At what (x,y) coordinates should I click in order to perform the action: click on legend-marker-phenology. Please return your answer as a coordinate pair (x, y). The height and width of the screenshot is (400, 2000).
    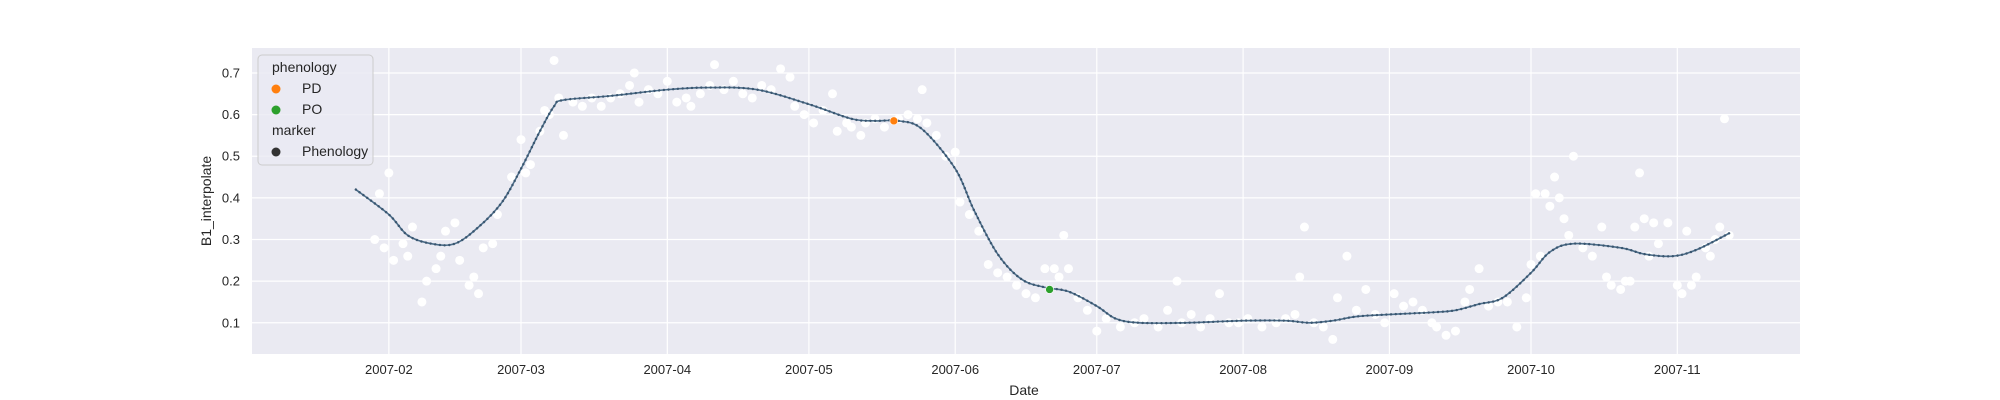
    Looking at the image, I should click on (276, 152).